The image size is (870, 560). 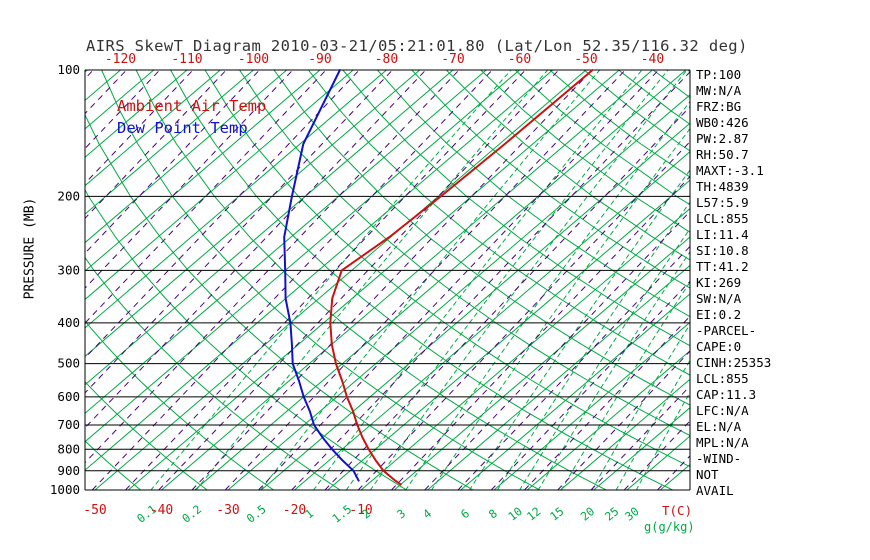 What do you see at coordinates (707, 474) in the screenshot?
I see `stats-line: NOT` at bounding box center [707, 474].